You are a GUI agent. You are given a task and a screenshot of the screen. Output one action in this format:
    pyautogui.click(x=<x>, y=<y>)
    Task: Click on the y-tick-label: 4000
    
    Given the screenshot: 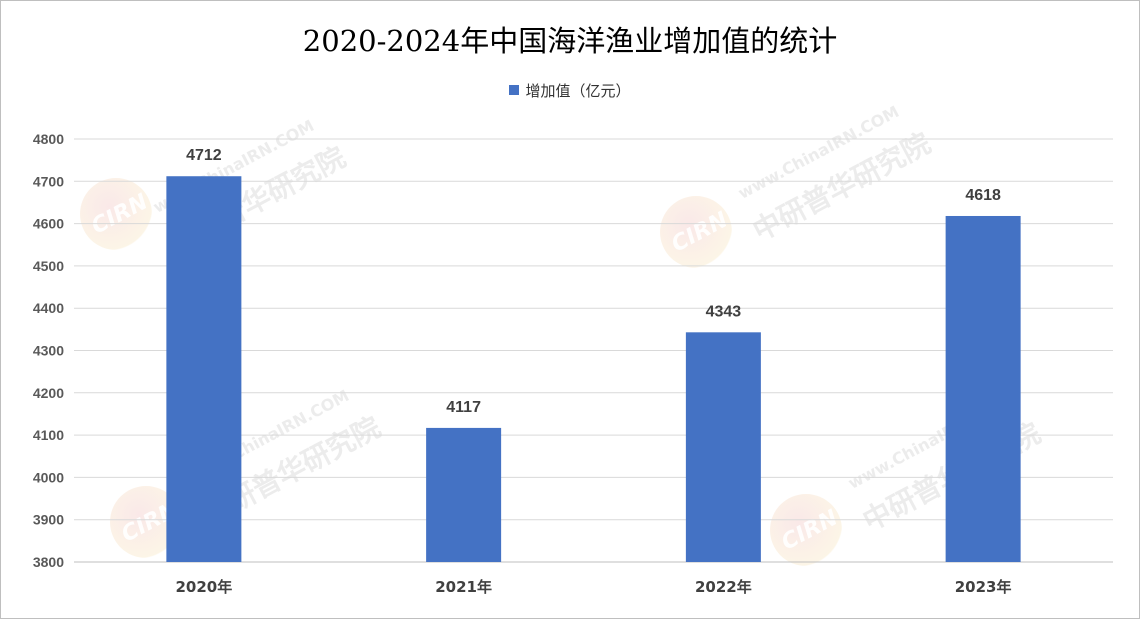 What is the action you would take?
    pyautogui.click(x=48, y=477)
    